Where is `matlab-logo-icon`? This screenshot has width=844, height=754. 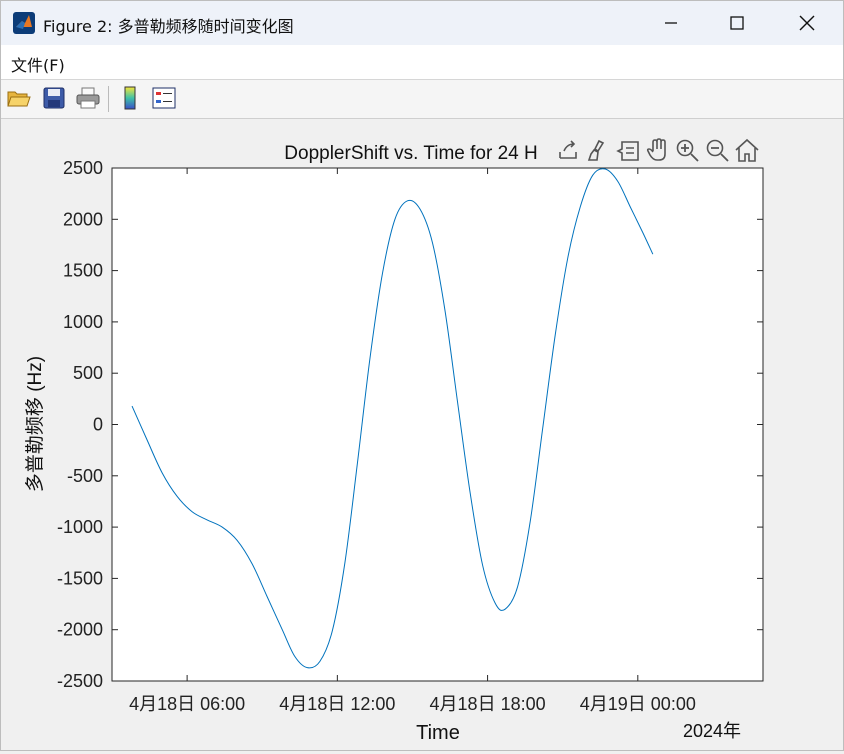
matlab-logo-icon is located at coordinates (24, 23).